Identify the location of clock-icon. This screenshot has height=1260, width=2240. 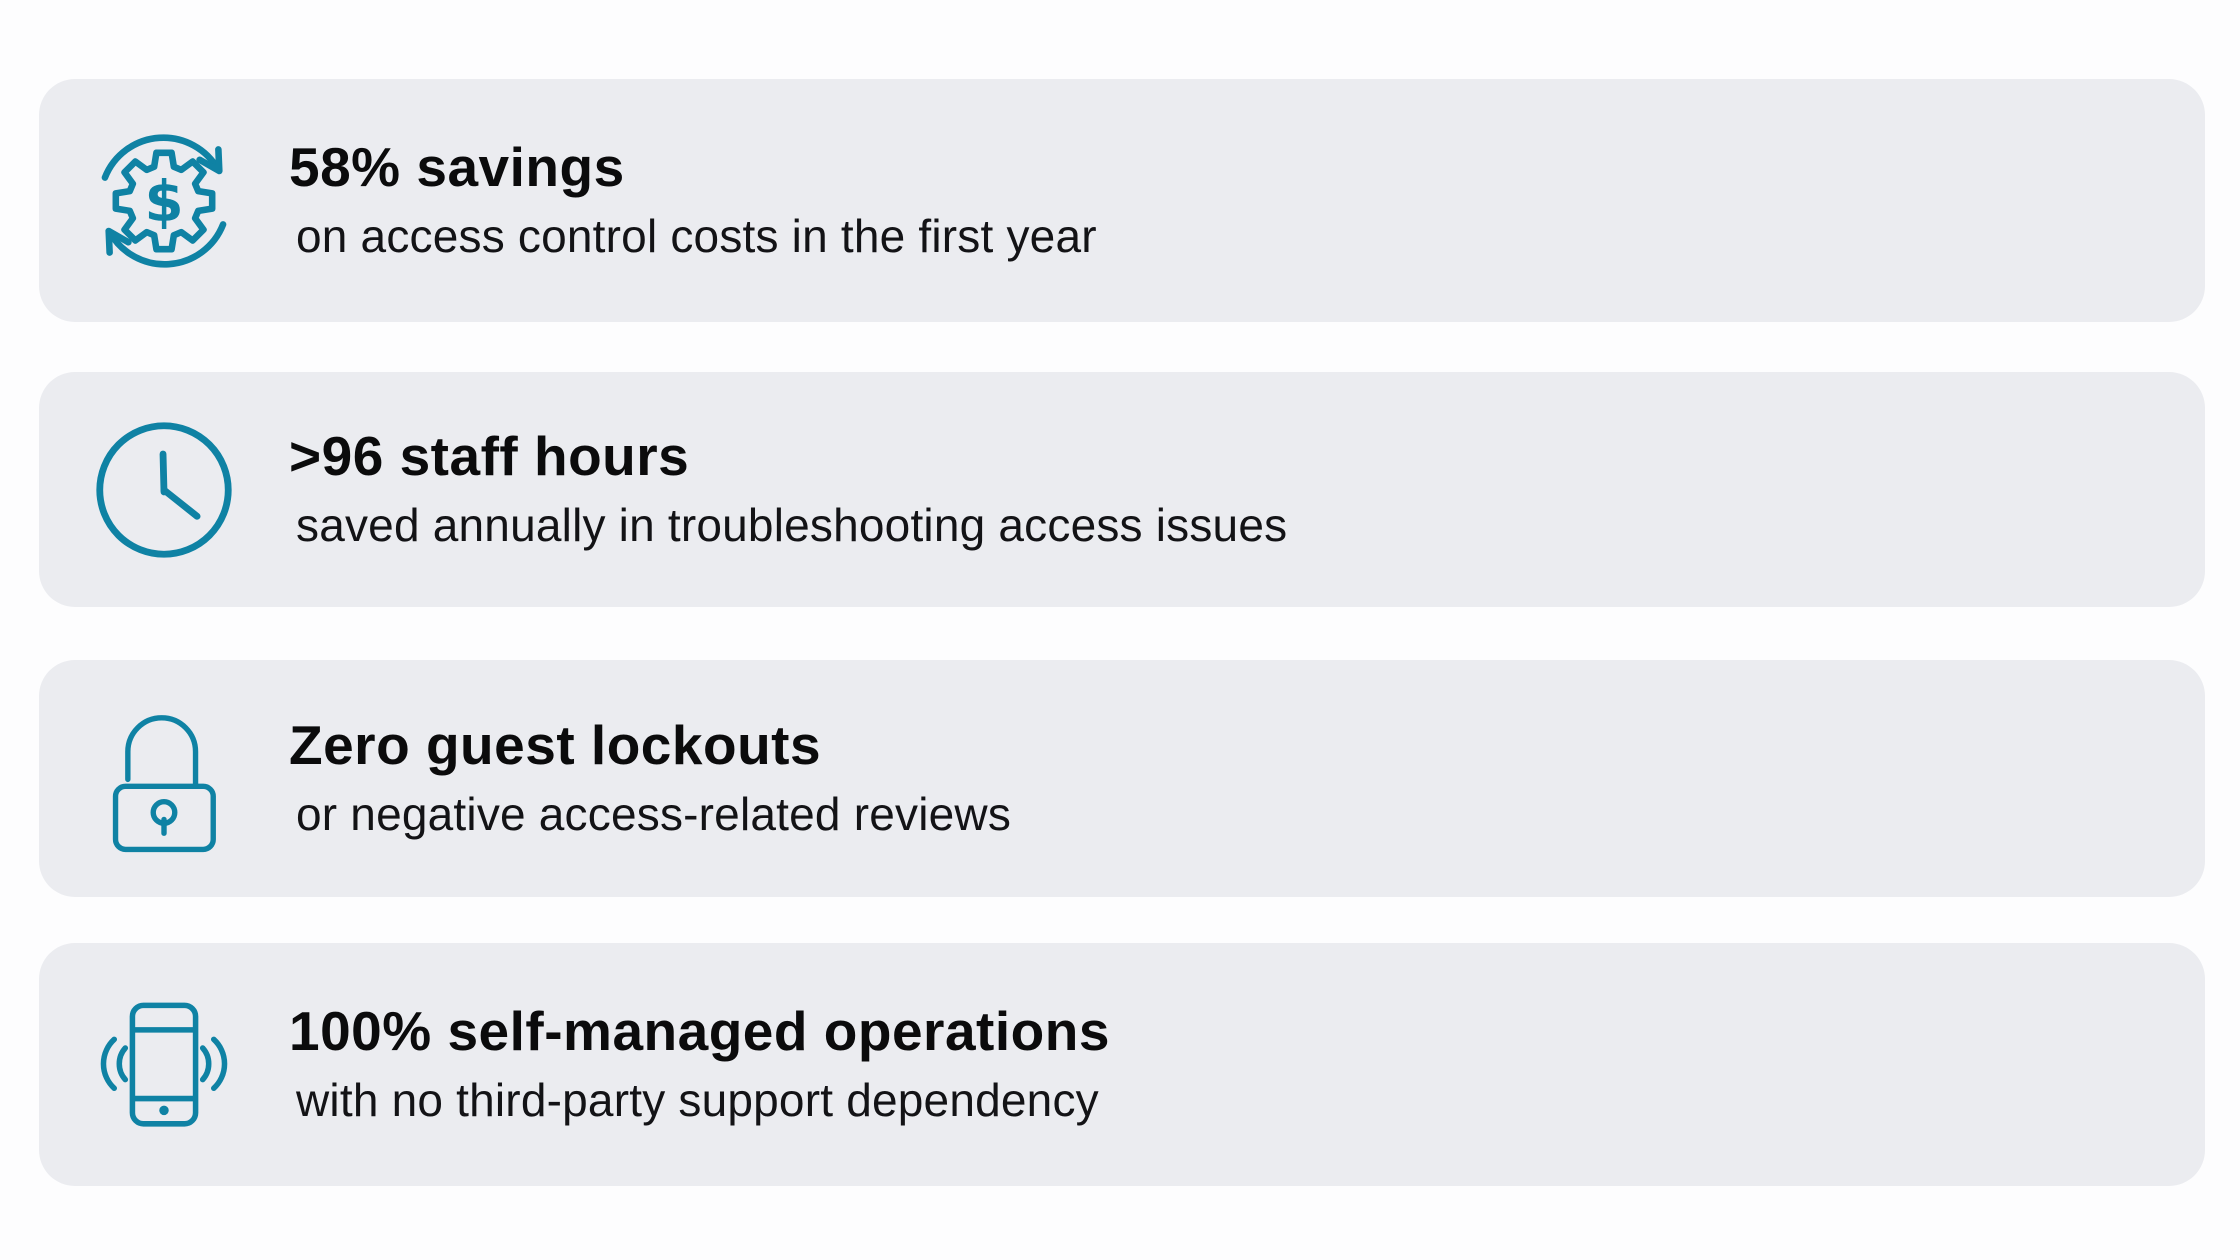
(164, 489).